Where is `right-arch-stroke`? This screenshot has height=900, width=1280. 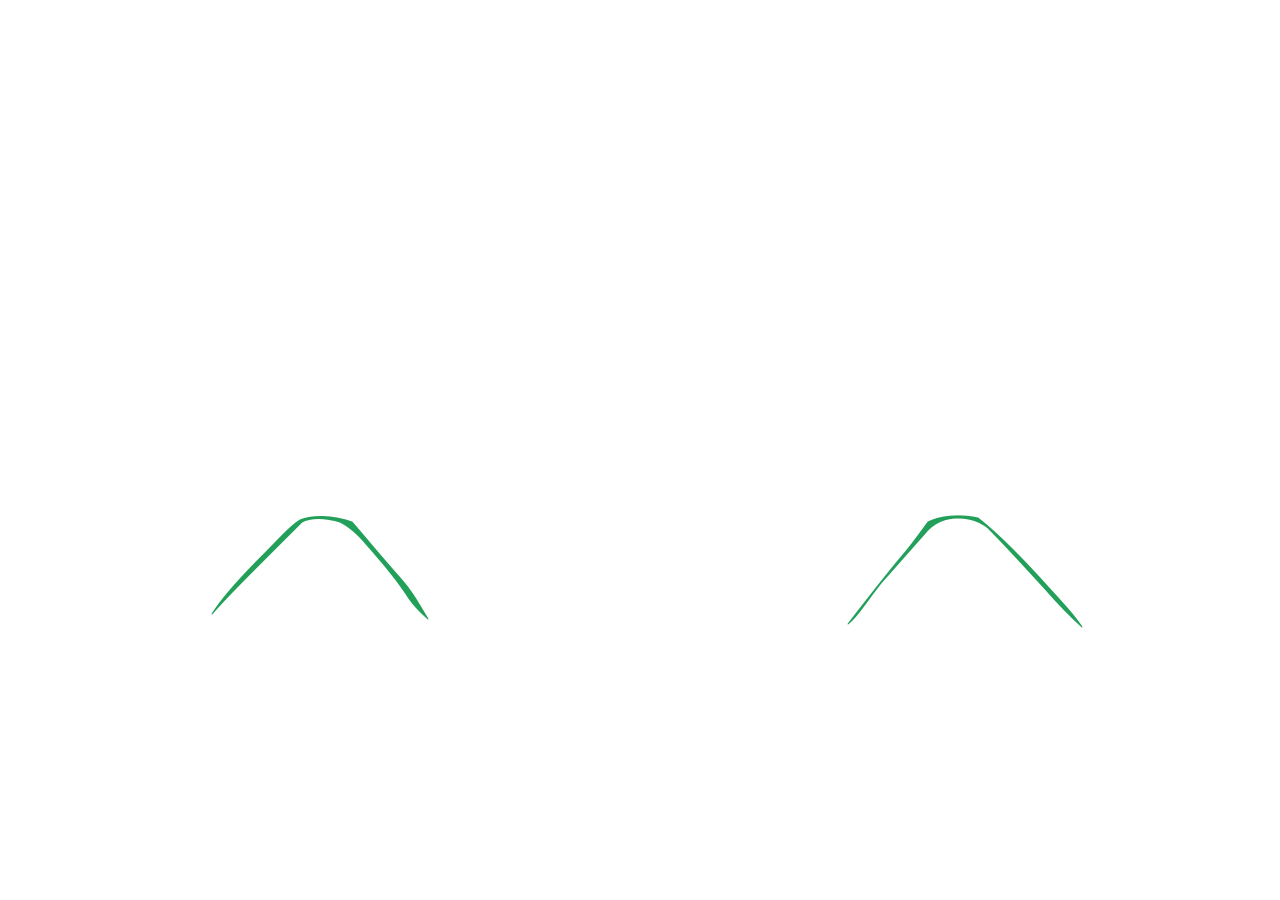 right-arch-stroke is located at coordinates (965, 571).